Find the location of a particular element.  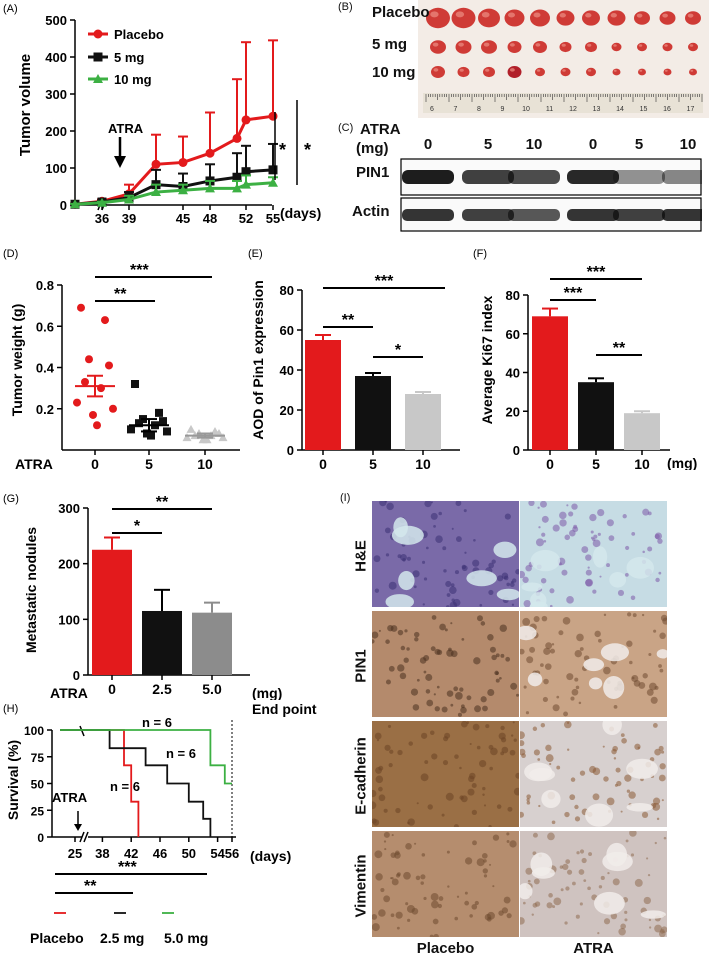

x-tick-label: 38 is located at coordinates (102, 853).